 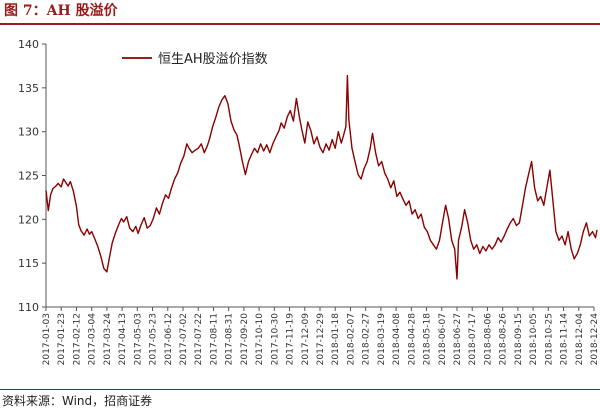 What do you see at coordinates (580, 339) in the screenshot?
I see `x-tick-label: 2018-12-04` at bounding box center [580, 339].